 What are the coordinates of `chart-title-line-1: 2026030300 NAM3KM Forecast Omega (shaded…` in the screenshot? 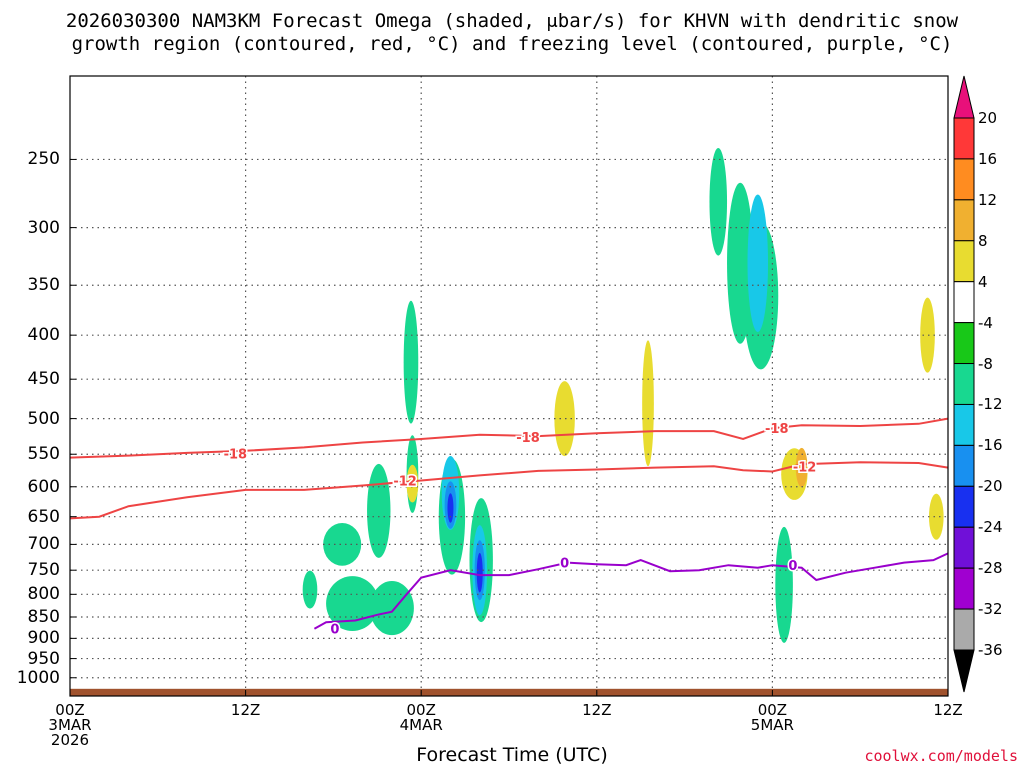 It's located at (512, 21).